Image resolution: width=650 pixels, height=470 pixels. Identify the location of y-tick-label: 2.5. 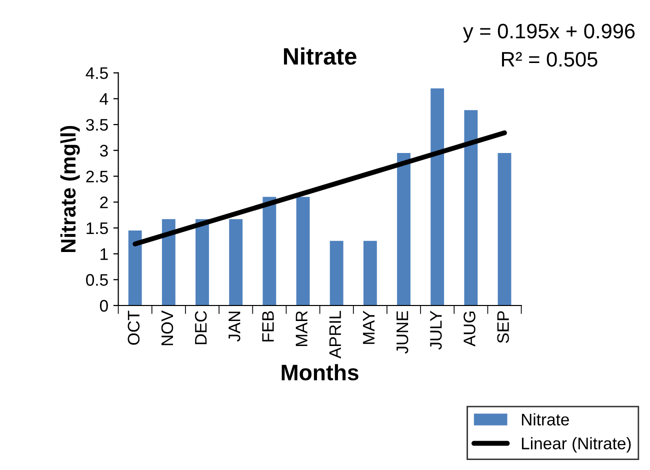
(97, 176).